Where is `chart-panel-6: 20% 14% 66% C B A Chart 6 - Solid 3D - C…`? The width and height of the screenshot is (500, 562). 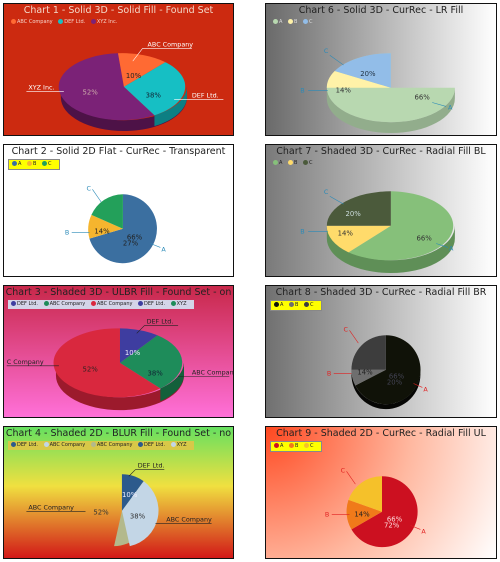 chart-panel-6: 20% 14% 66% C B A Chart 6 - Solid 3D - C… is located at coordinates (381, 69).